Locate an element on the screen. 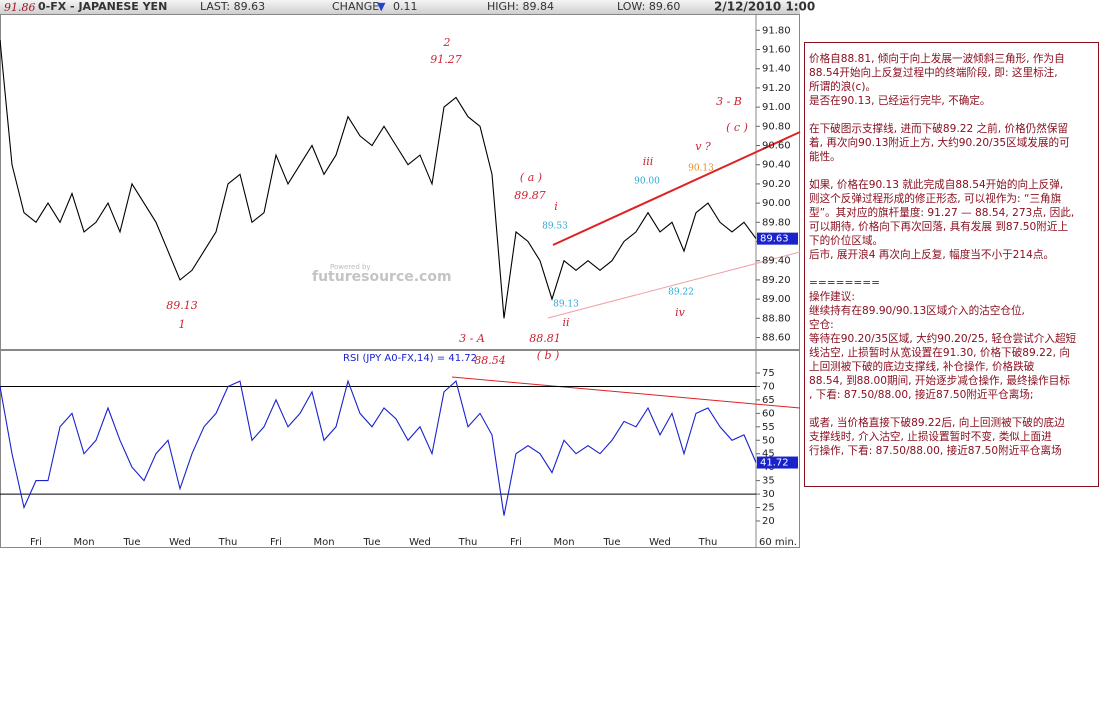 This screenshot has width=1100, height=705. y-tick-label: 35 is located at coordinates (768, 481).